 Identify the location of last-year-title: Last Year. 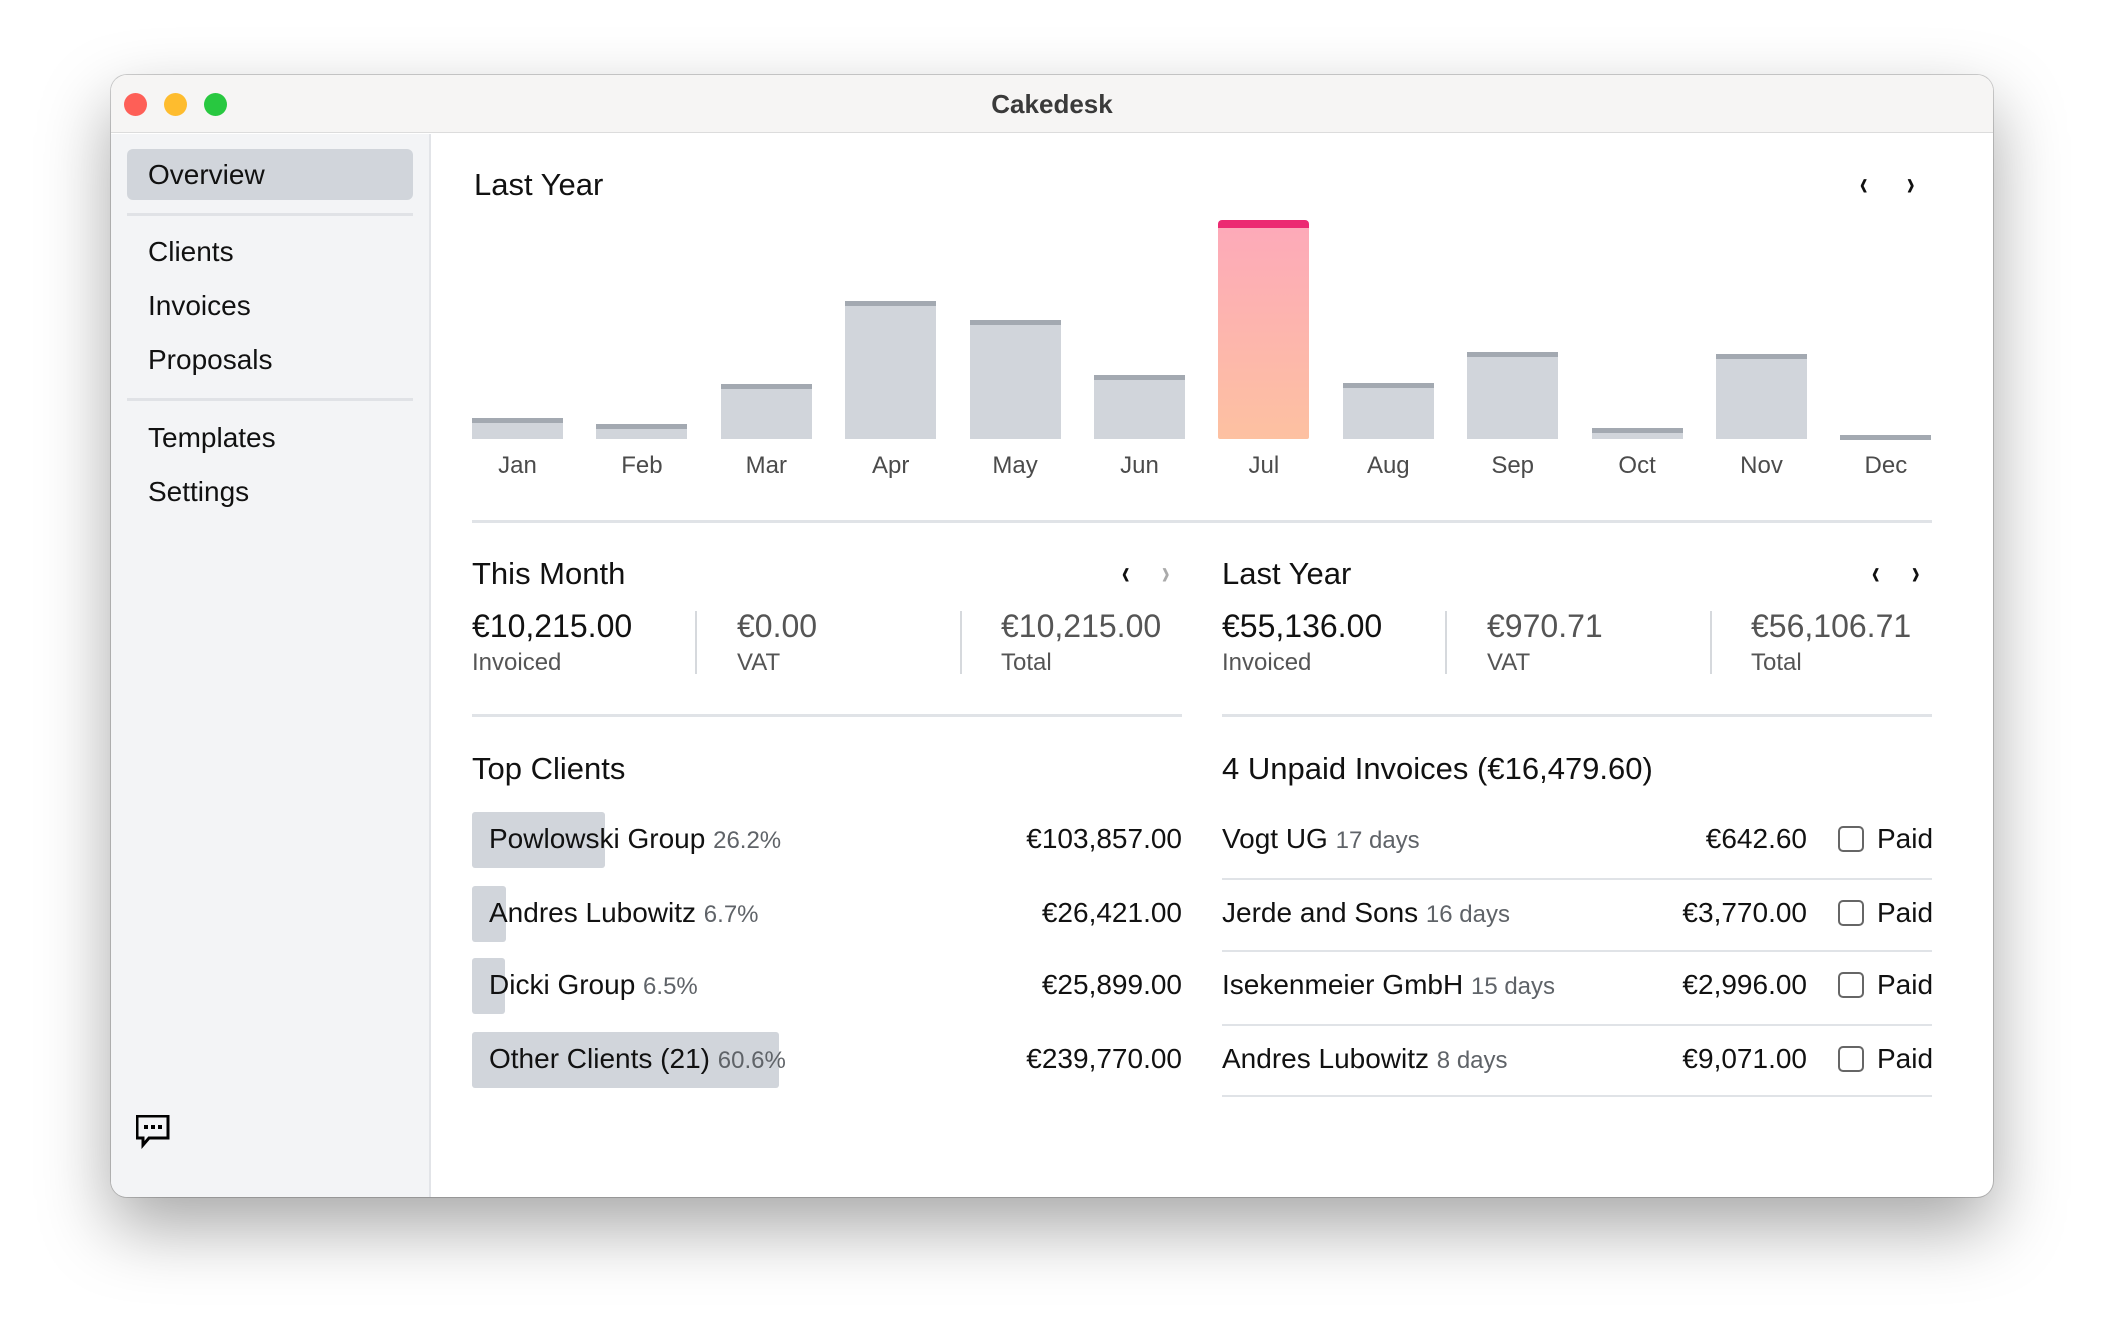
(1287, 573).